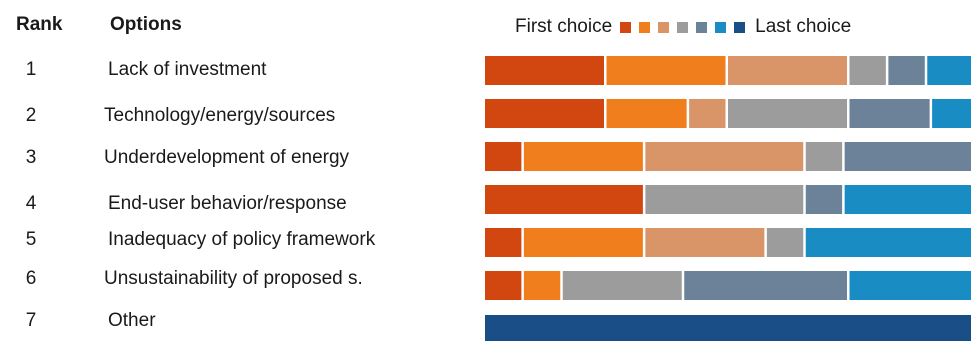  I want to click on option-label: Other, so click(132, 320).